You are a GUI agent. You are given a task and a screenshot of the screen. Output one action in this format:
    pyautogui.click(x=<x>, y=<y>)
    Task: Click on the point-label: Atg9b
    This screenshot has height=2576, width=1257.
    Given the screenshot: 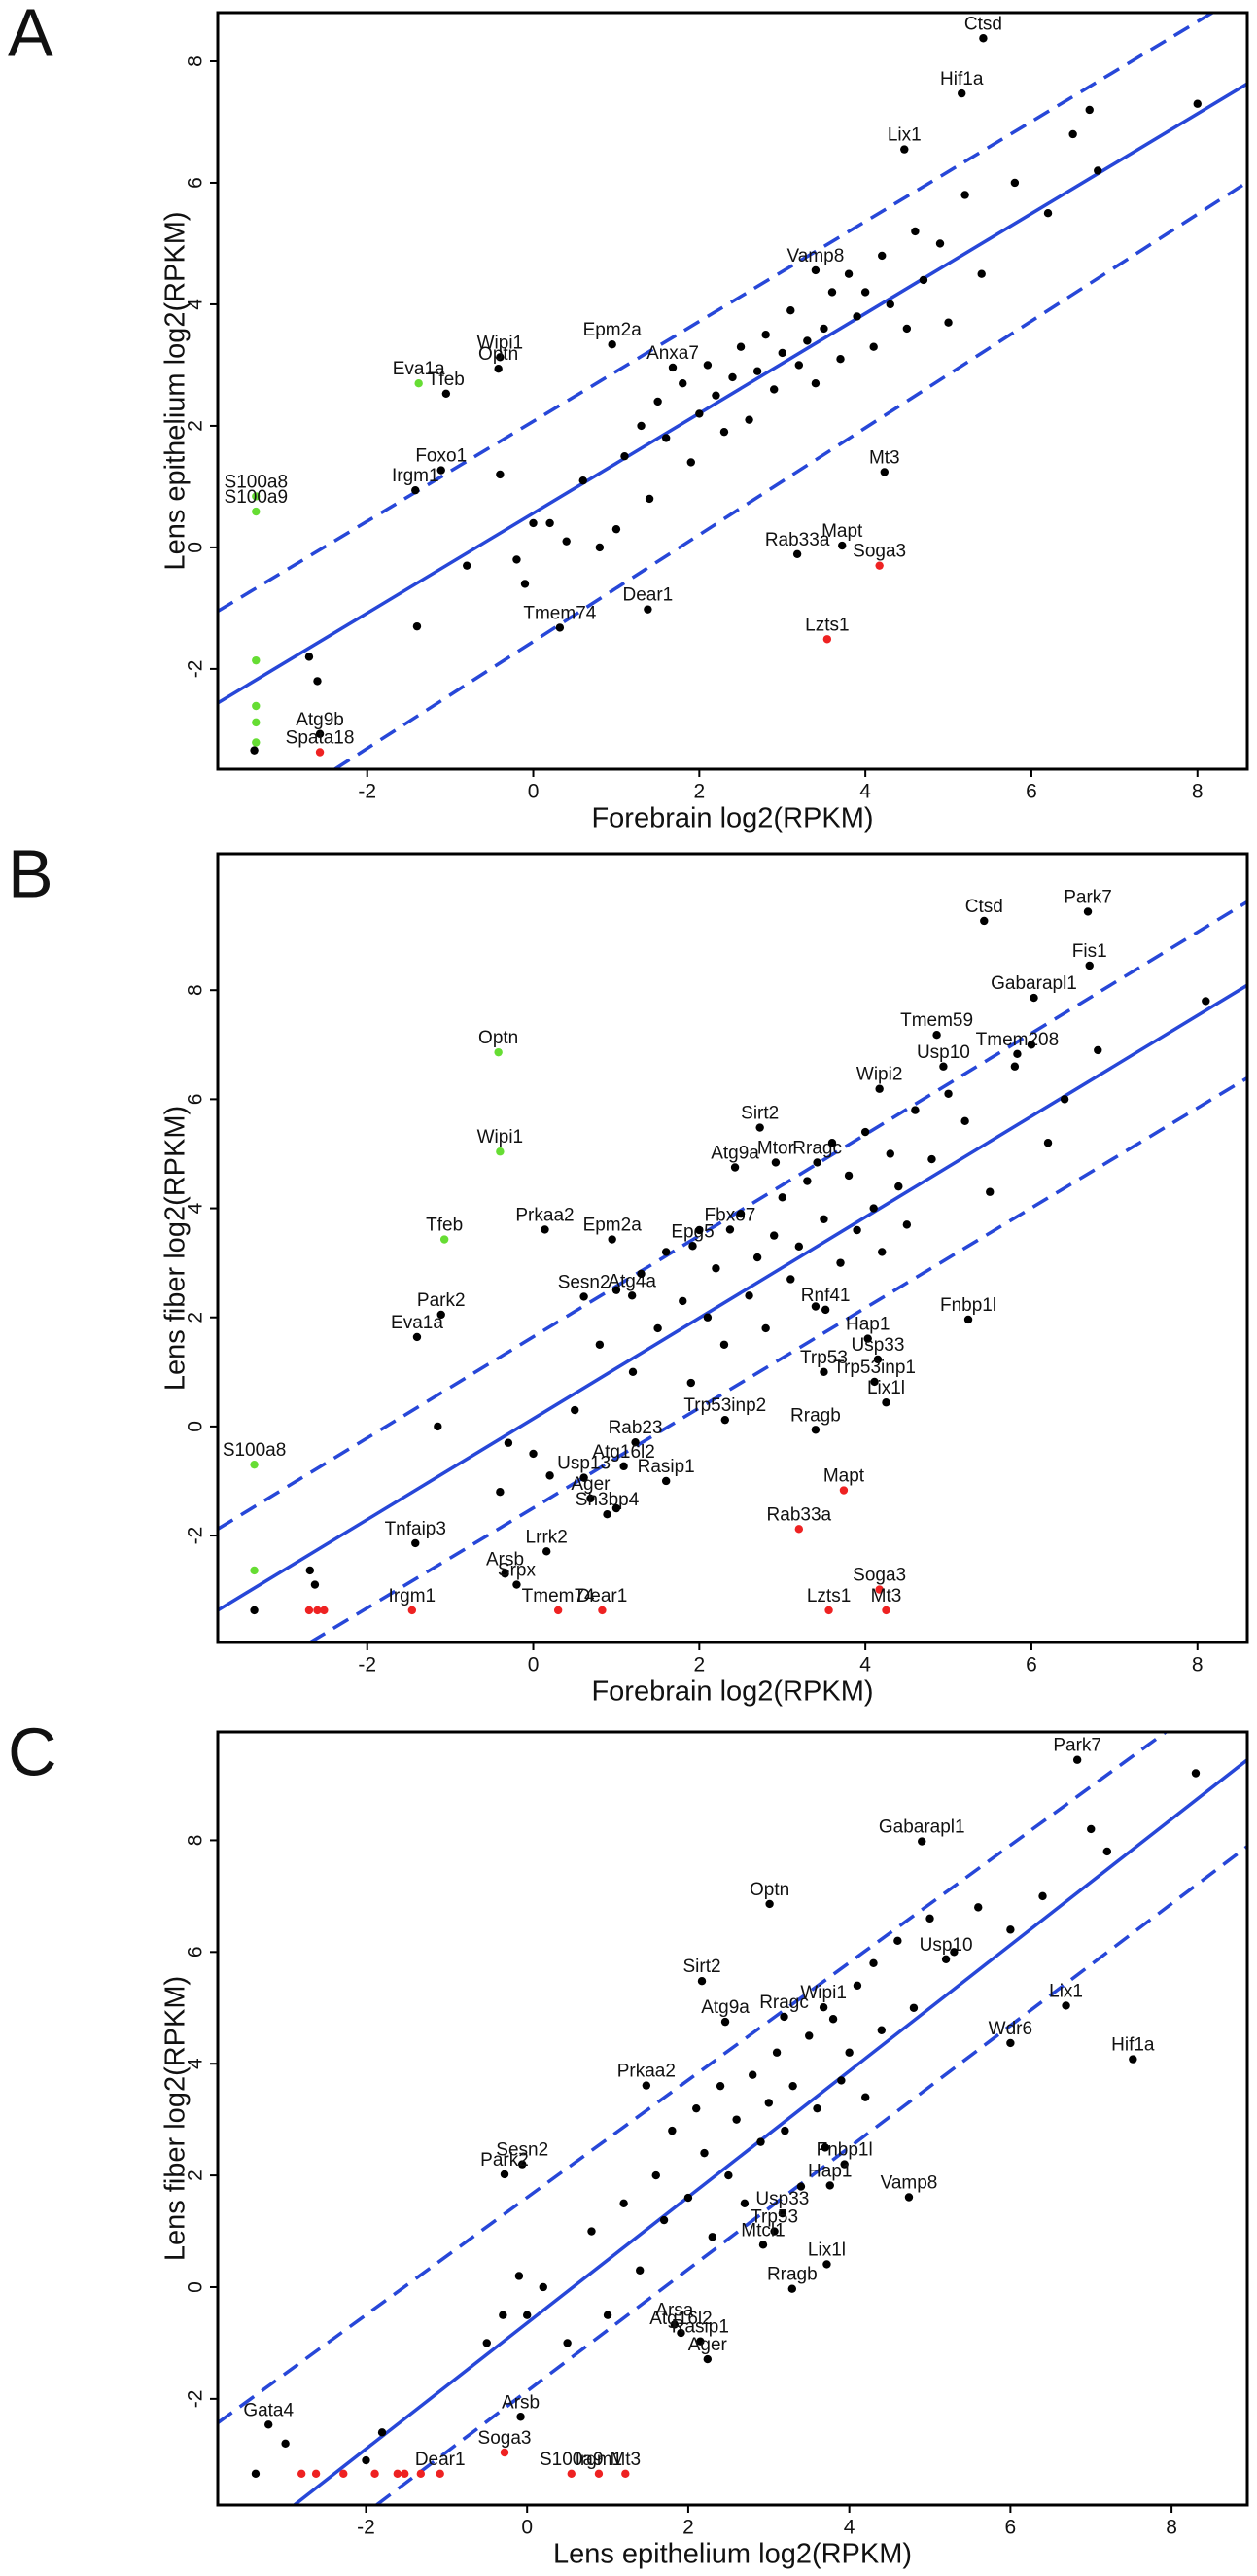 What is the action you would take?
    pyautogui.click(x=320, y=720)
    